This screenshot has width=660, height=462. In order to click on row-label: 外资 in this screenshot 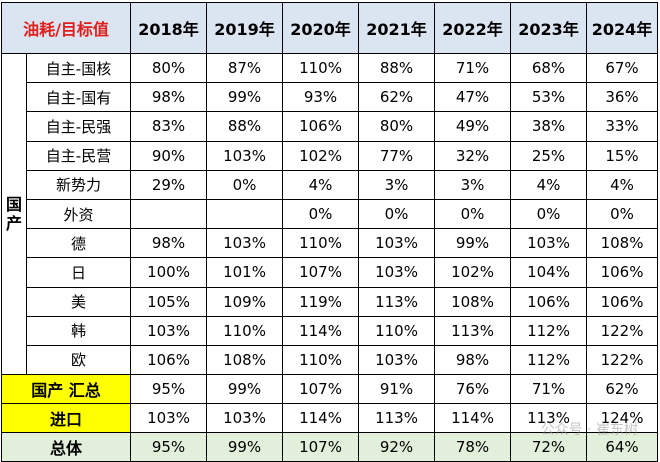, I will do `click(78, 214)`.